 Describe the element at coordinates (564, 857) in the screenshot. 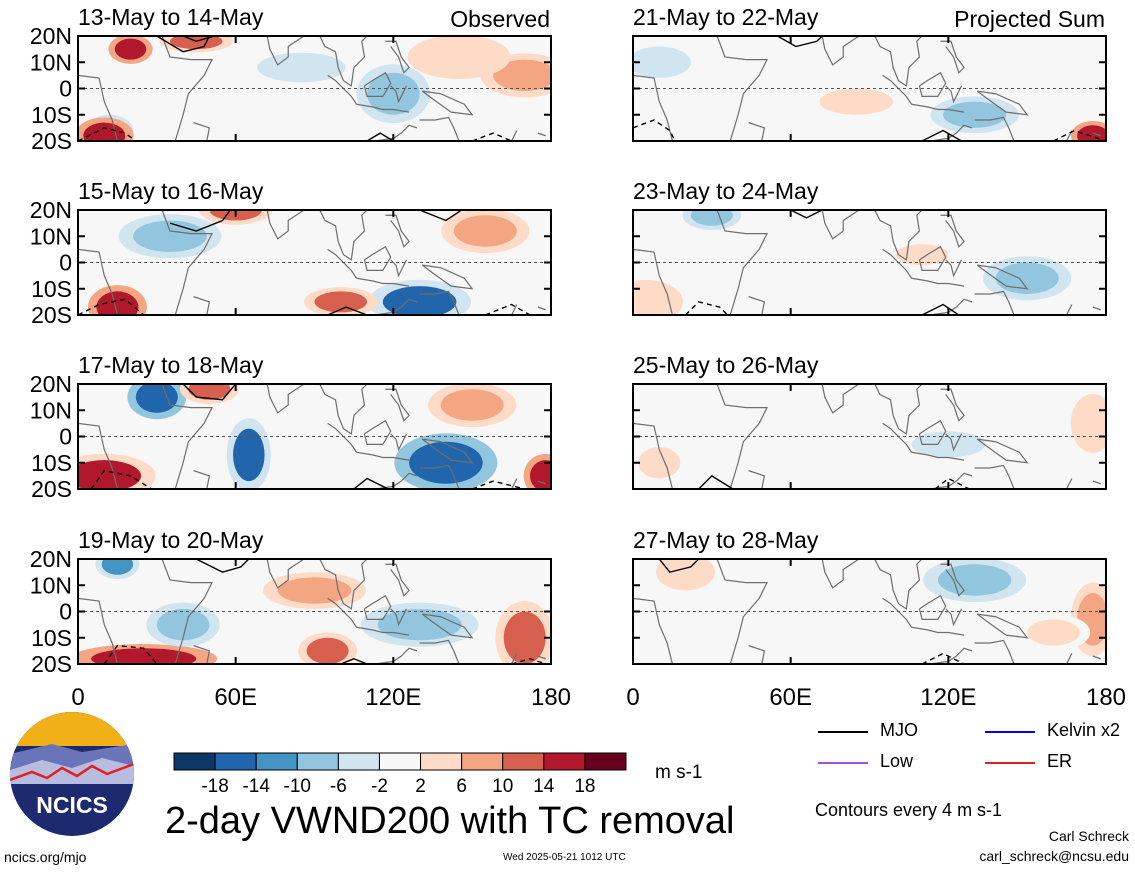

I see `timestamp: Wed 2025-05-21 1012 UTC` at that location.